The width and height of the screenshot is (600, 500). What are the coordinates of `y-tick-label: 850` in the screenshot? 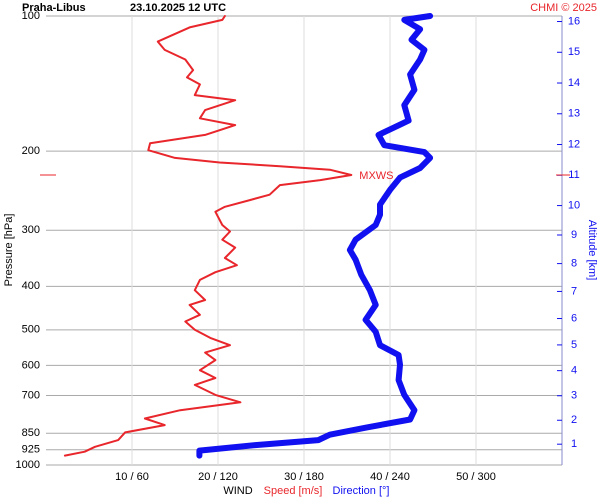 It's located at (31, 433).